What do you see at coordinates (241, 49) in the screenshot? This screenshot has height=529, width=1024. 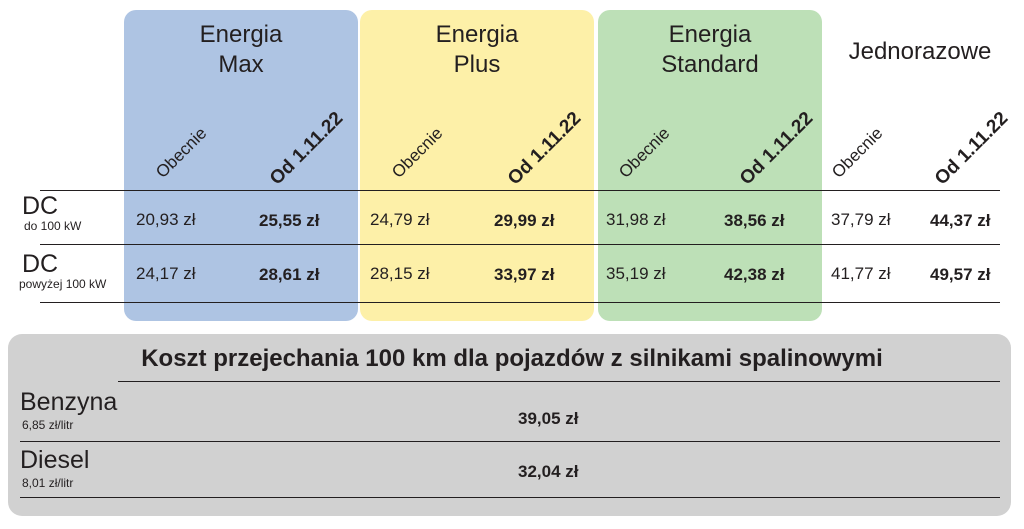 I see `plan-title-energia-max: Energia Max` at bounding box center [241, 49].